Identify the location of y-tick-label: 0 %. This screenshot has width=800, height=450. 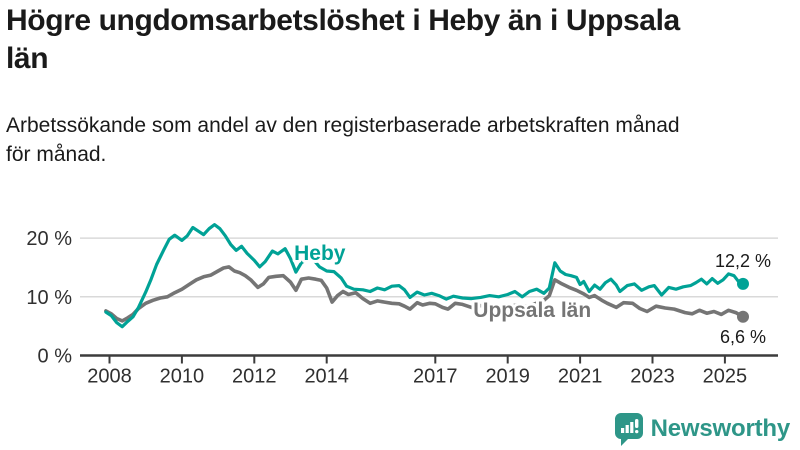
(55, 357).